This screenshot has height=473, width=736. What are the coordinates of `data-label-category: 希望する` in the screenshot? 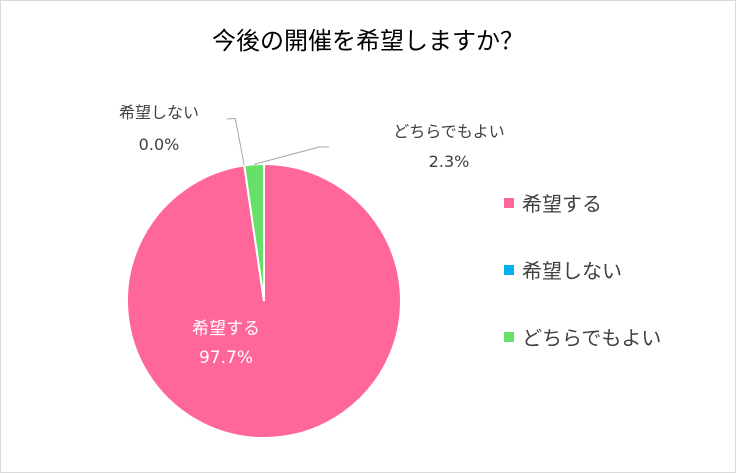 It's located at (226, 329).